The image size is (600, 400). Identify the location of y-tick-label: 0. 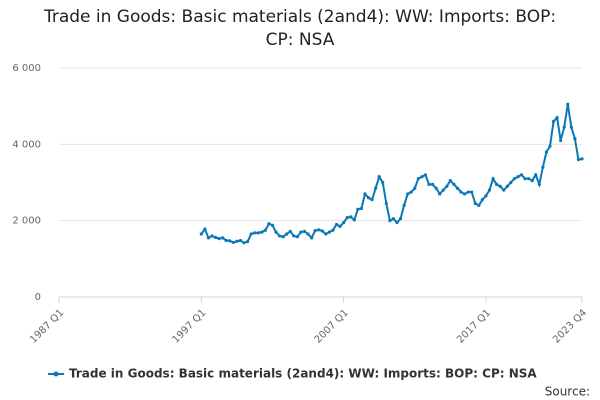
(38, 297).